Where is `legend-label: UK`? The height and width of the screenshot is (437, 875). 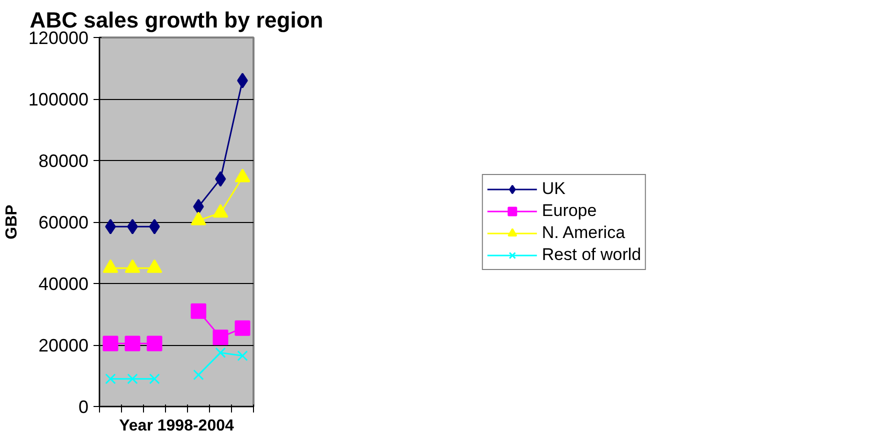 legend-label: UK is located at coordinates (554, 188).